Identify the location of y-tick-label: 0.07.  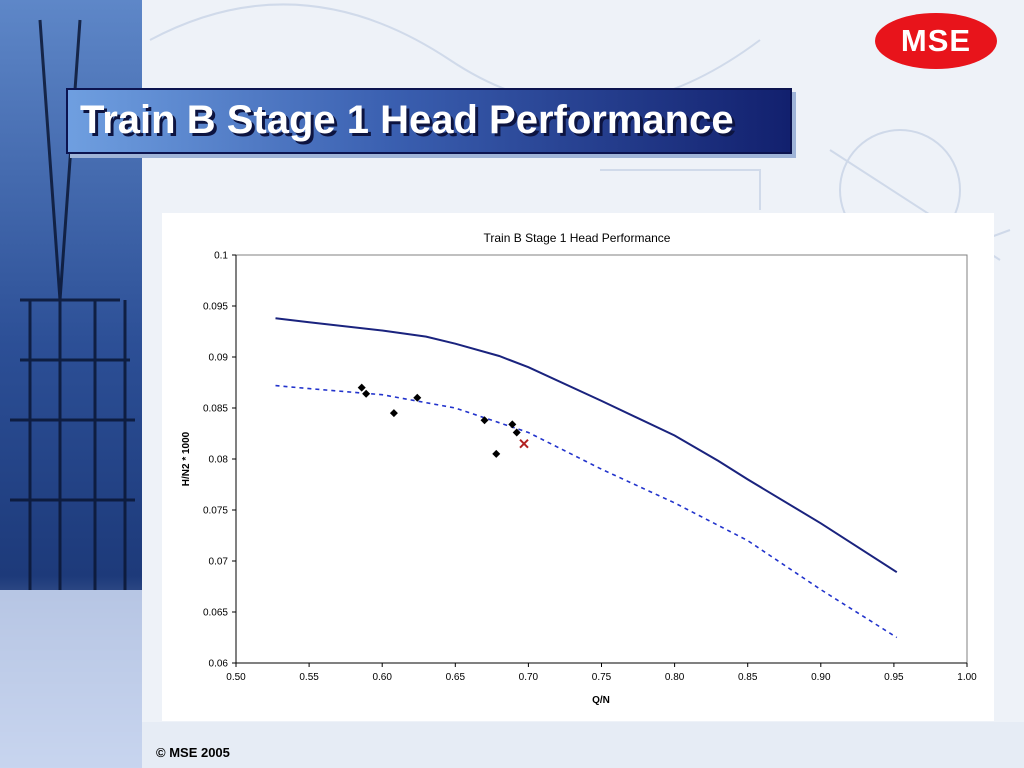
(219, 562).